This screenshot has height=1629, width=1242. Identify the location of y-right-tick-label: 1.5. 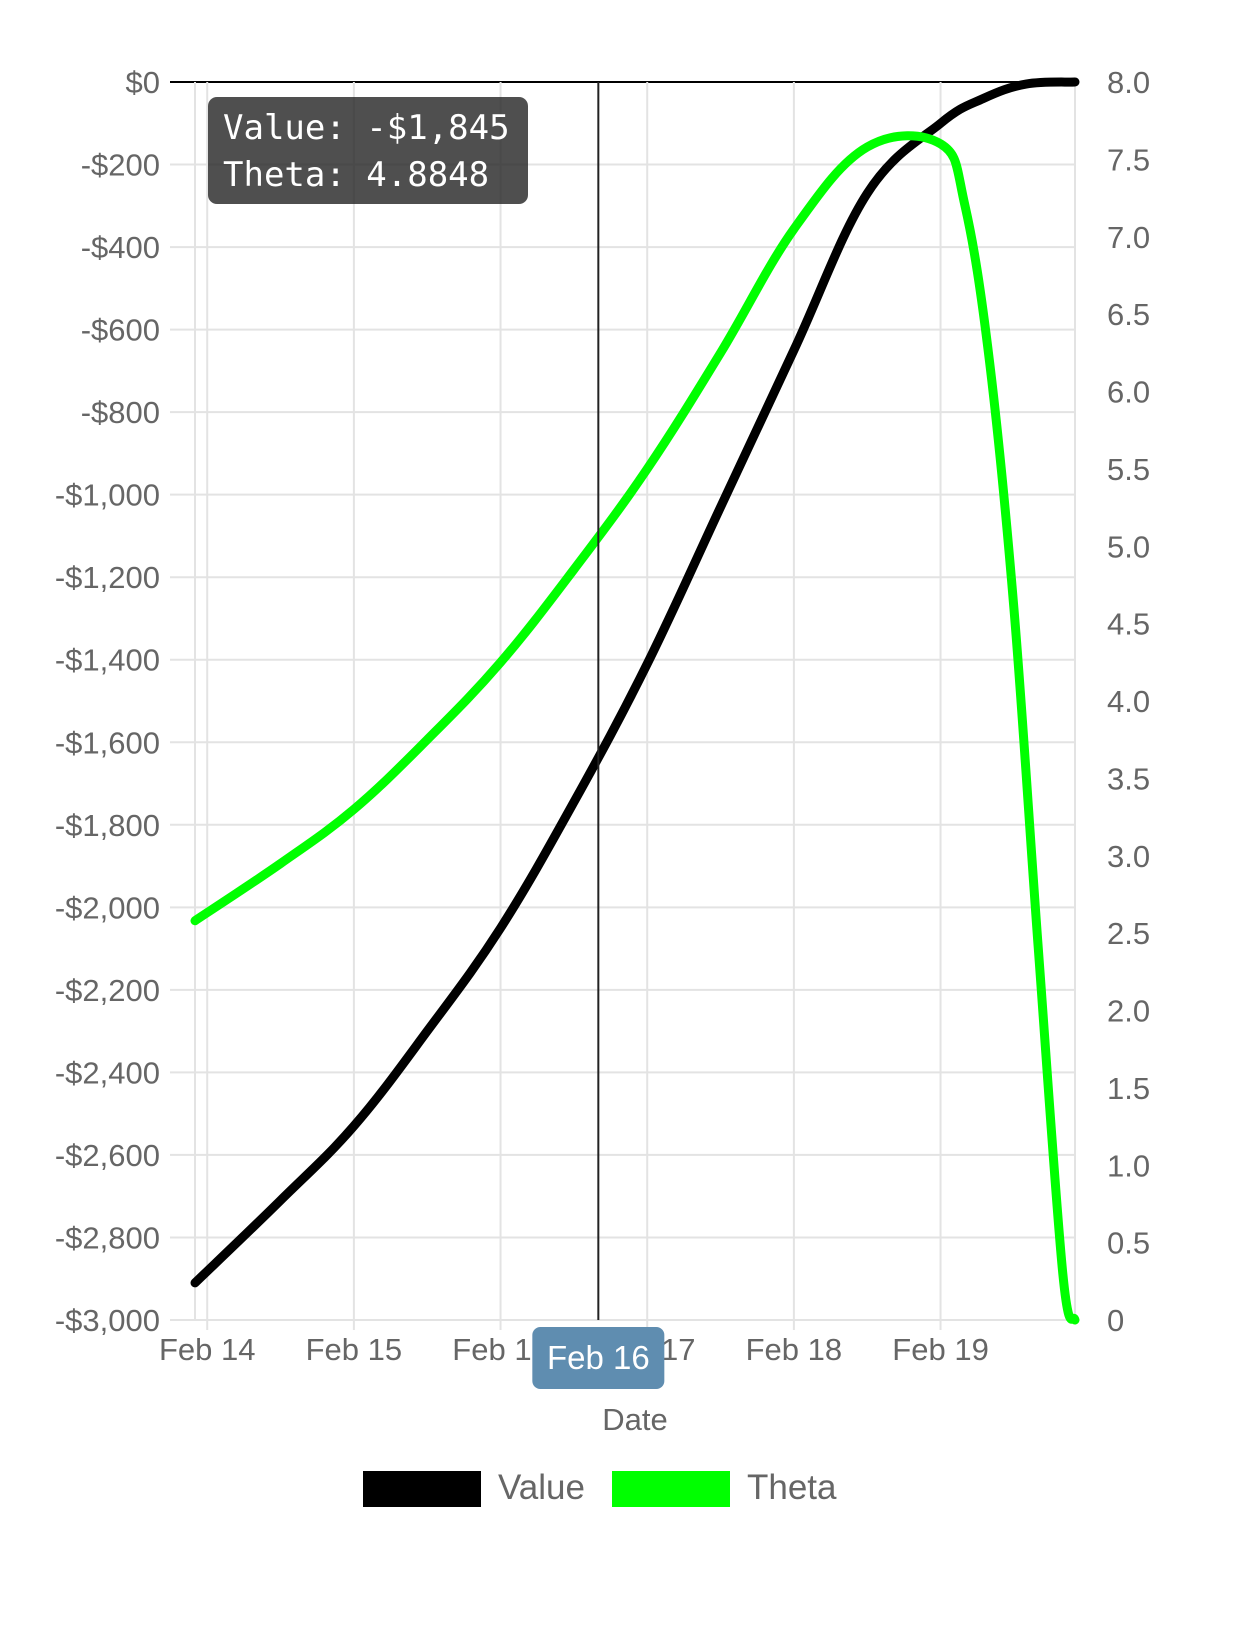
(1128, 1088).